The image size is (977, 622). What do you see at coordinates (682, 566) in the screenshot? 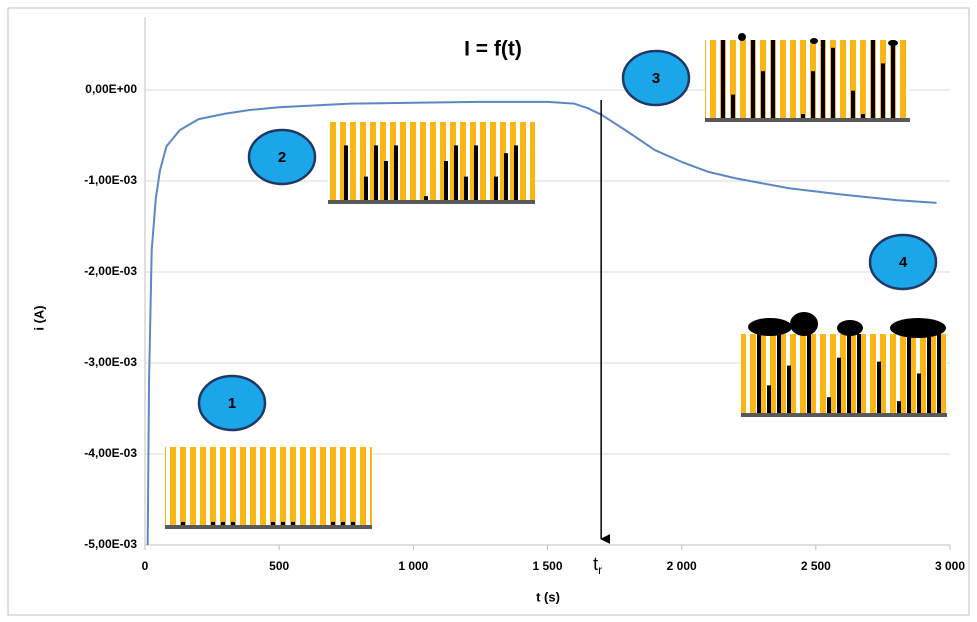
I see `x-tick-label: 2 000` at bounding box center [682, 566].